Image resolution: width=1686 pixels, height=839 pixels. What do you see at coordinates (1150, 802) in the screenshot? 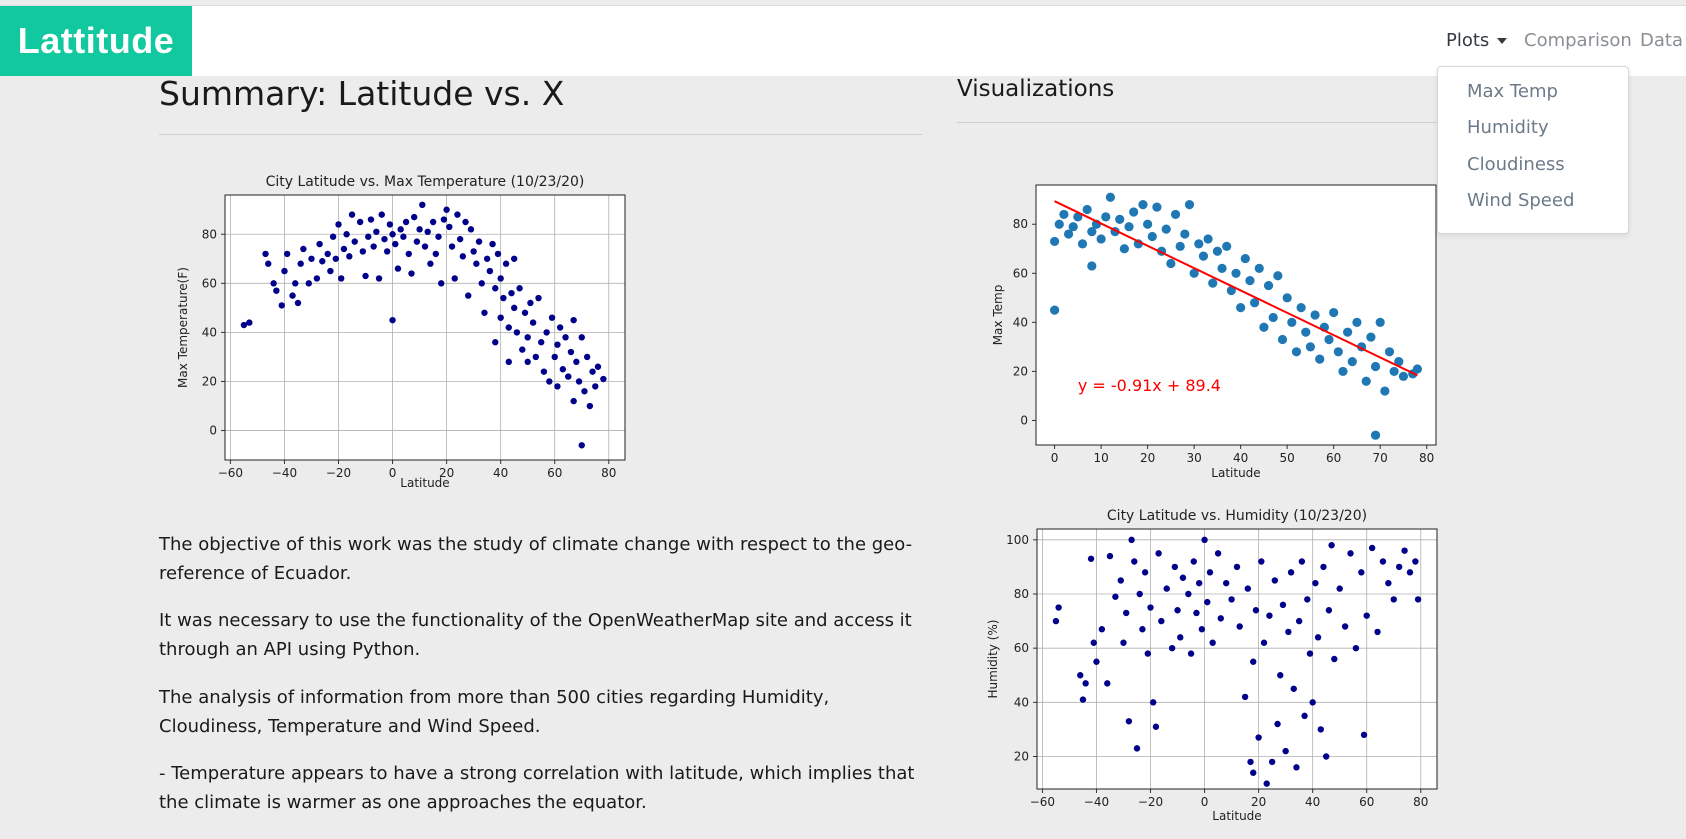
I see `x-tick-label: −20` at bounding box center [1150, 802].